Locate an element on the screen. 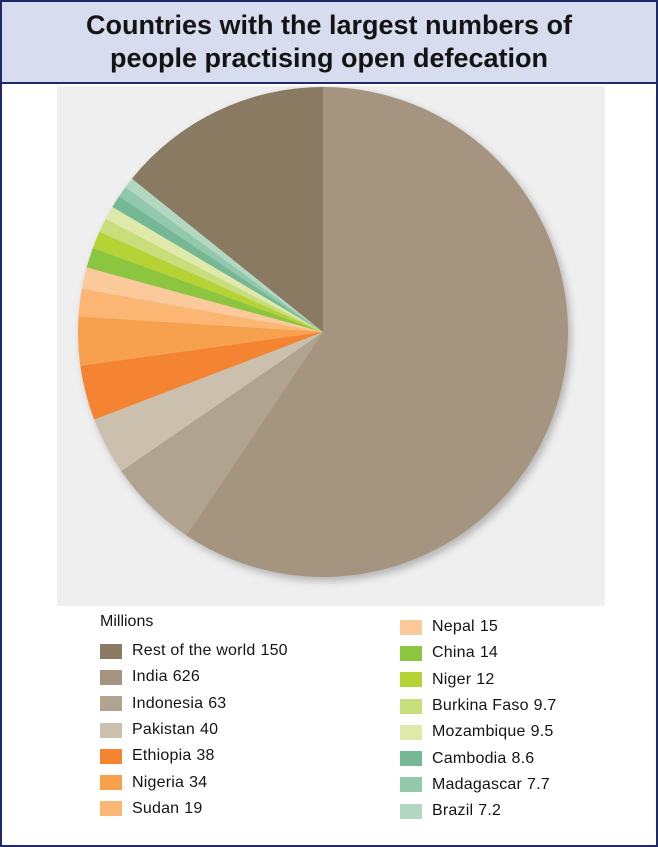  pie-slice-indonesia is located at coordinates (222, 434).